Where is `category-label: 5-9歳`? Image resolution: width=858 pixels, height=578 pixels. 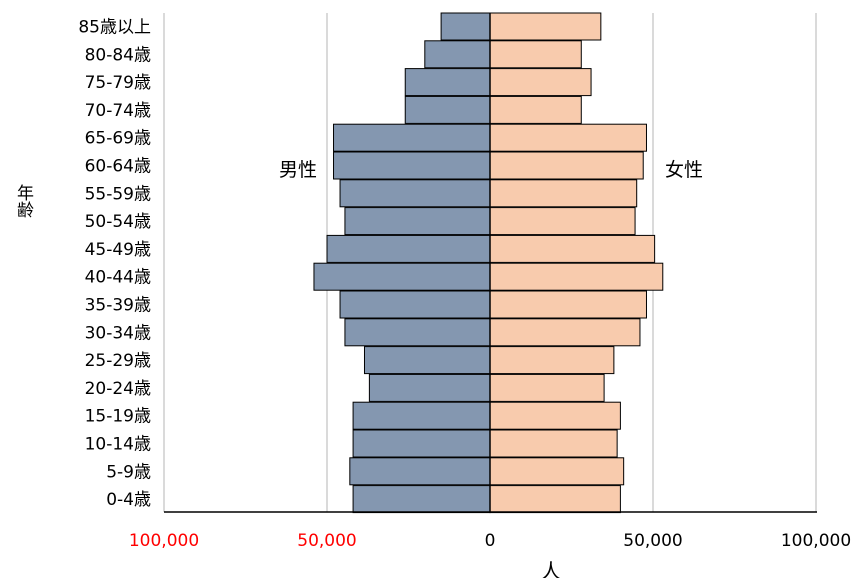 category-label: 5-9歳 is located at coordinates (128, 472).